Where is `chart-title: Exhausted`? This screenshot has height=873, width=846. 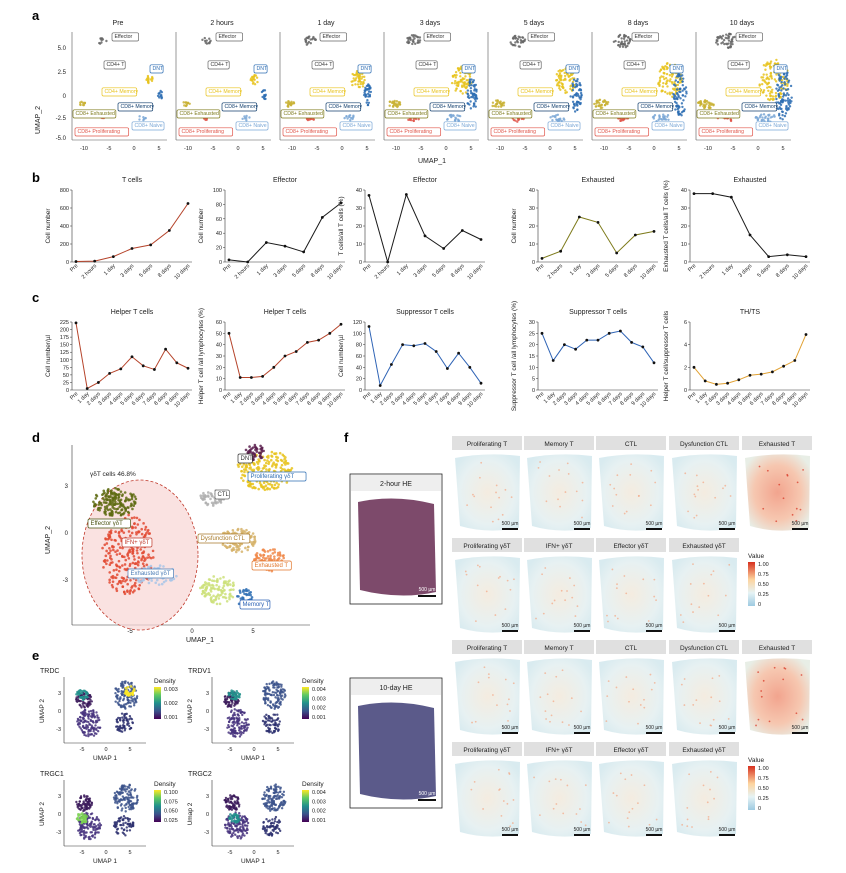 chart-title: Exhausted is located at coordinates (597, 180).